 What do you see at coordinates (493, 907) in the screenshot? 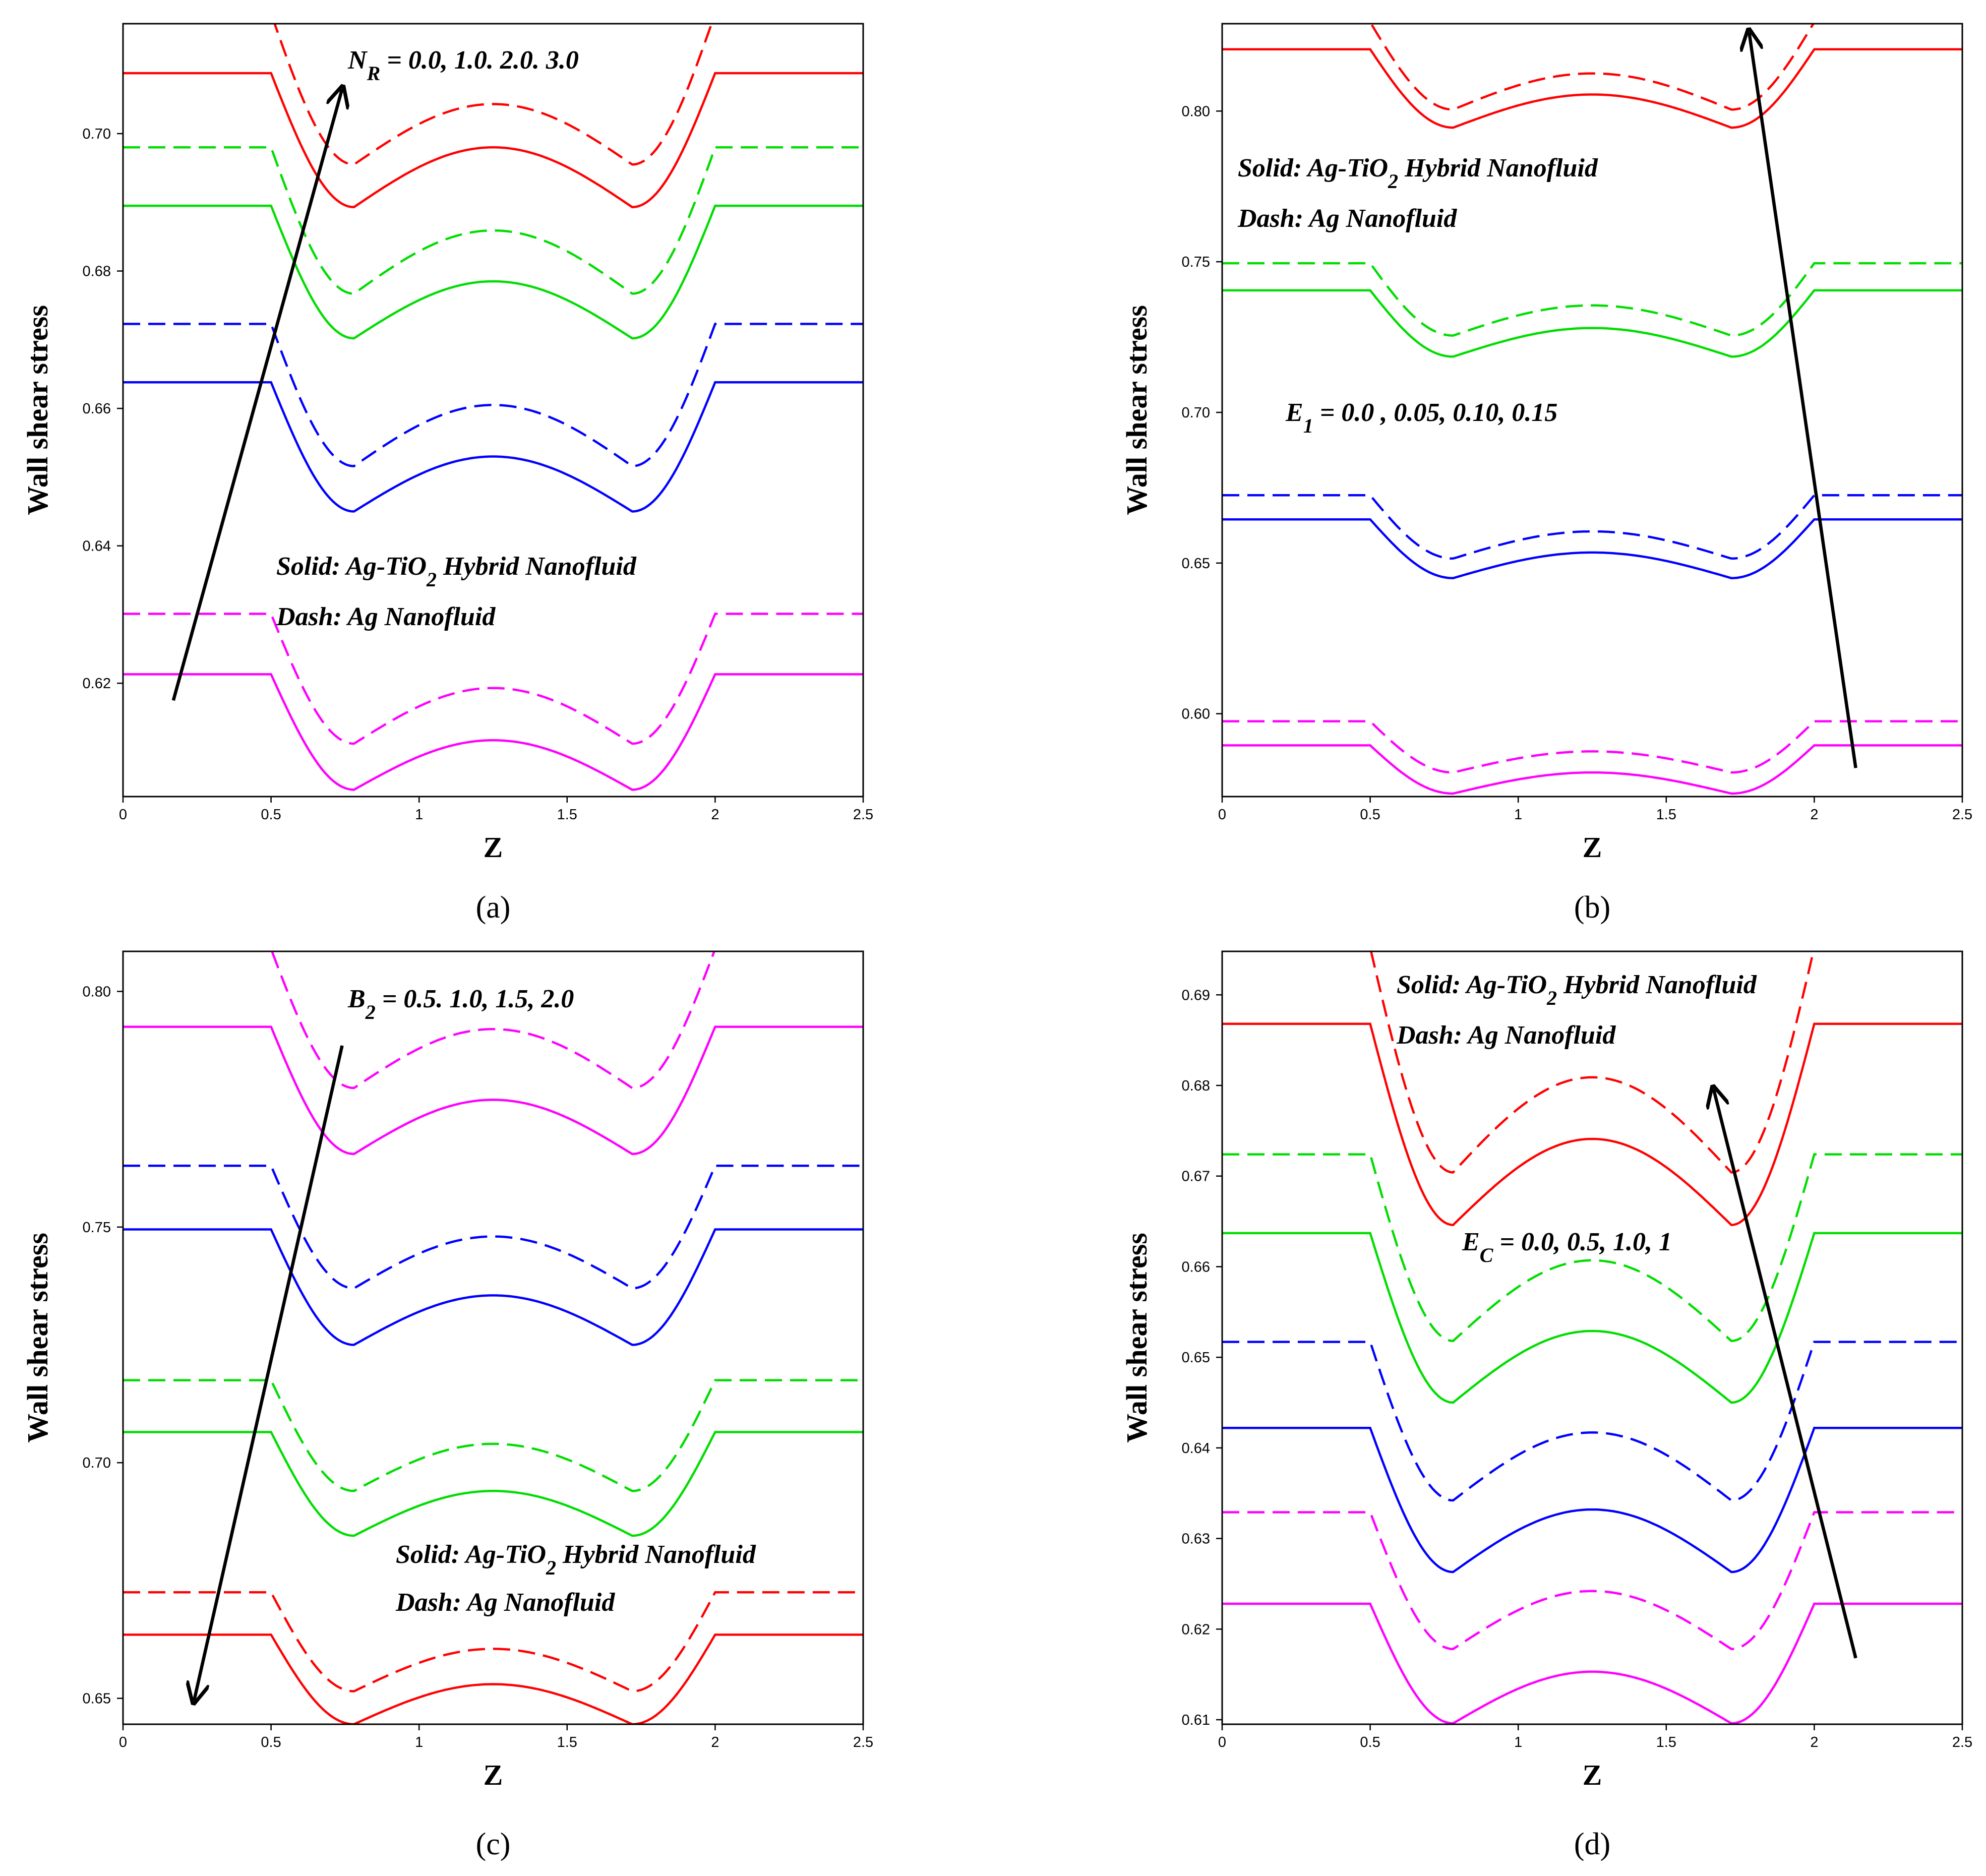
I see `panel-caption: (a)` at bounding box center [493, 907].